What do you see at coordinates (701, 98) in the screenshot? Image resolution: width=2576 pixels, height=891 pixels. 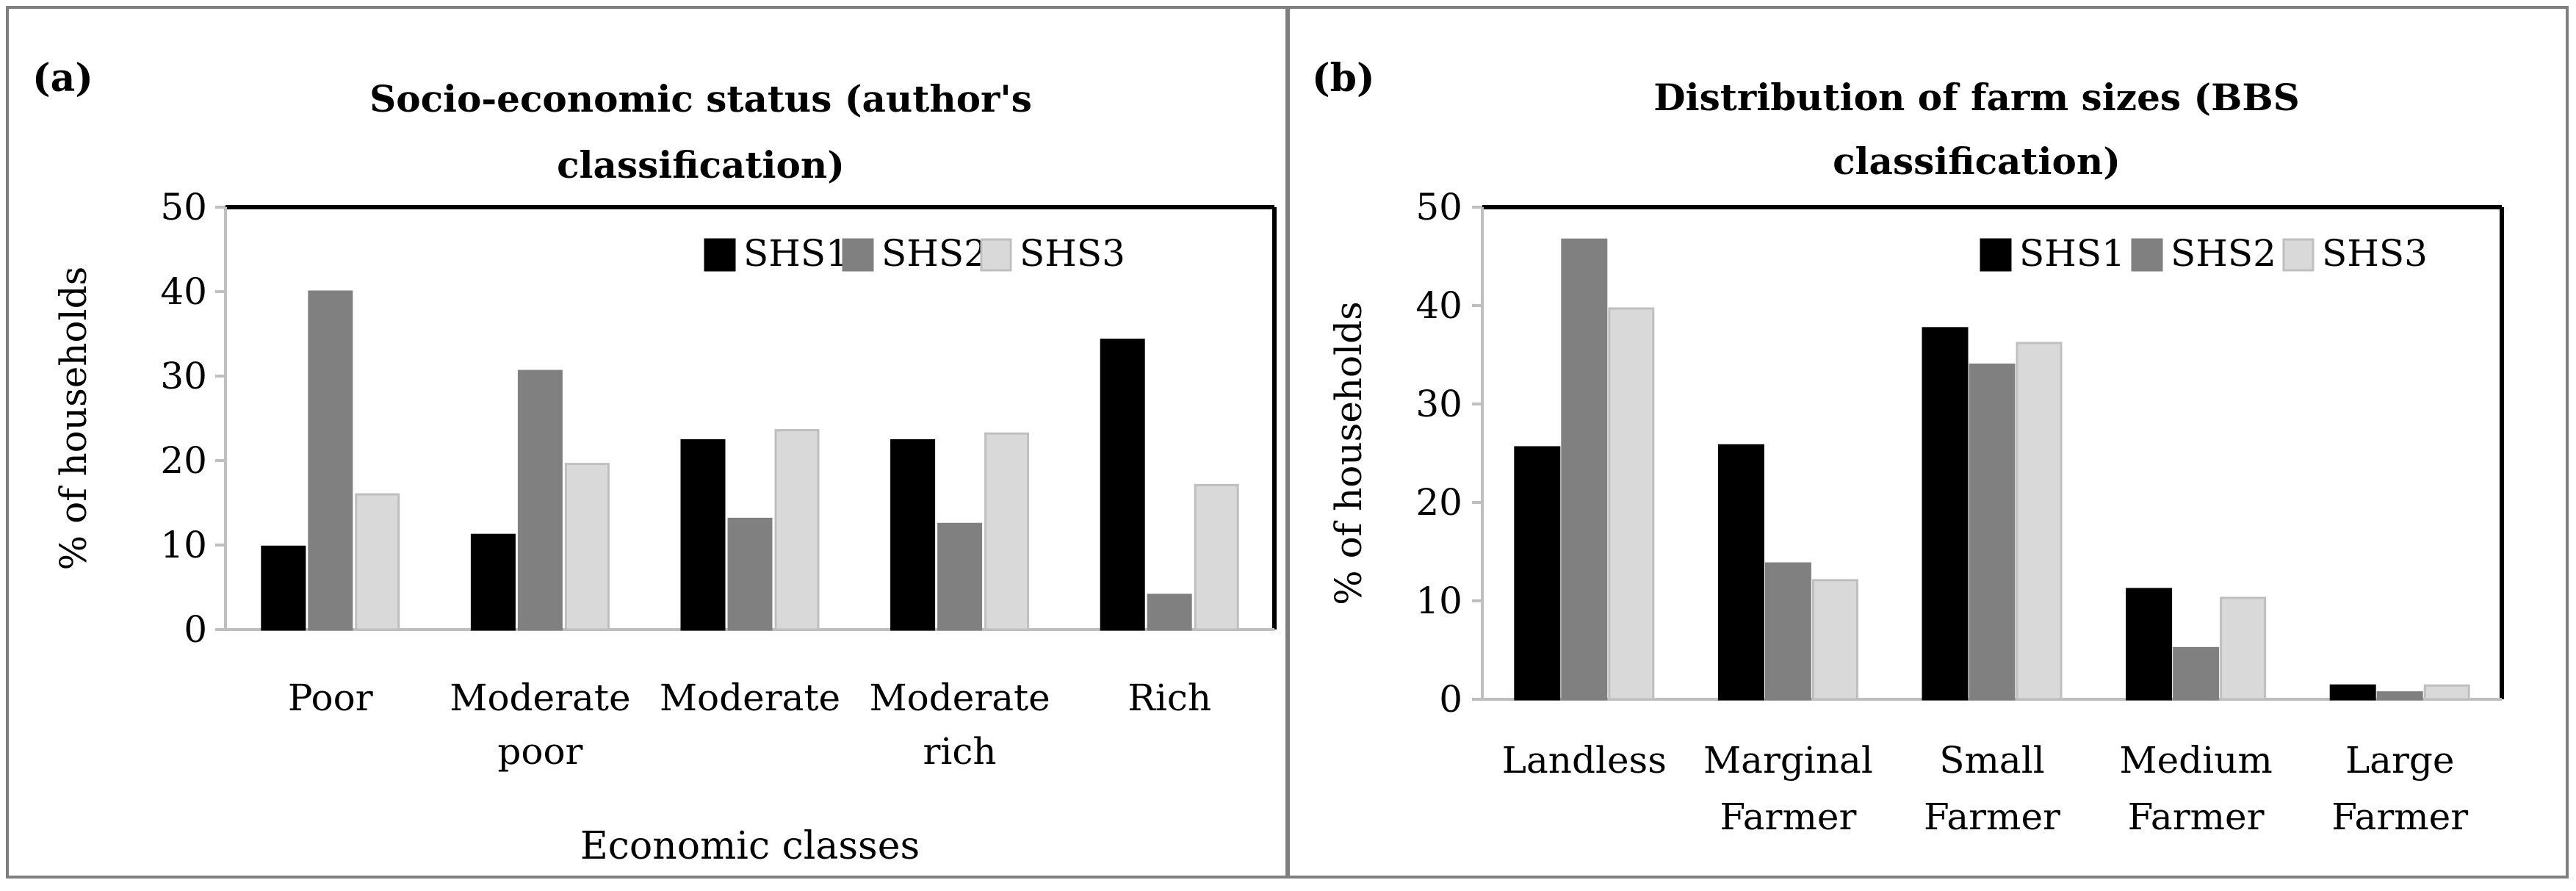 I see `chart-title: Socio-economic status (author's` at bounding box center [701, 98].